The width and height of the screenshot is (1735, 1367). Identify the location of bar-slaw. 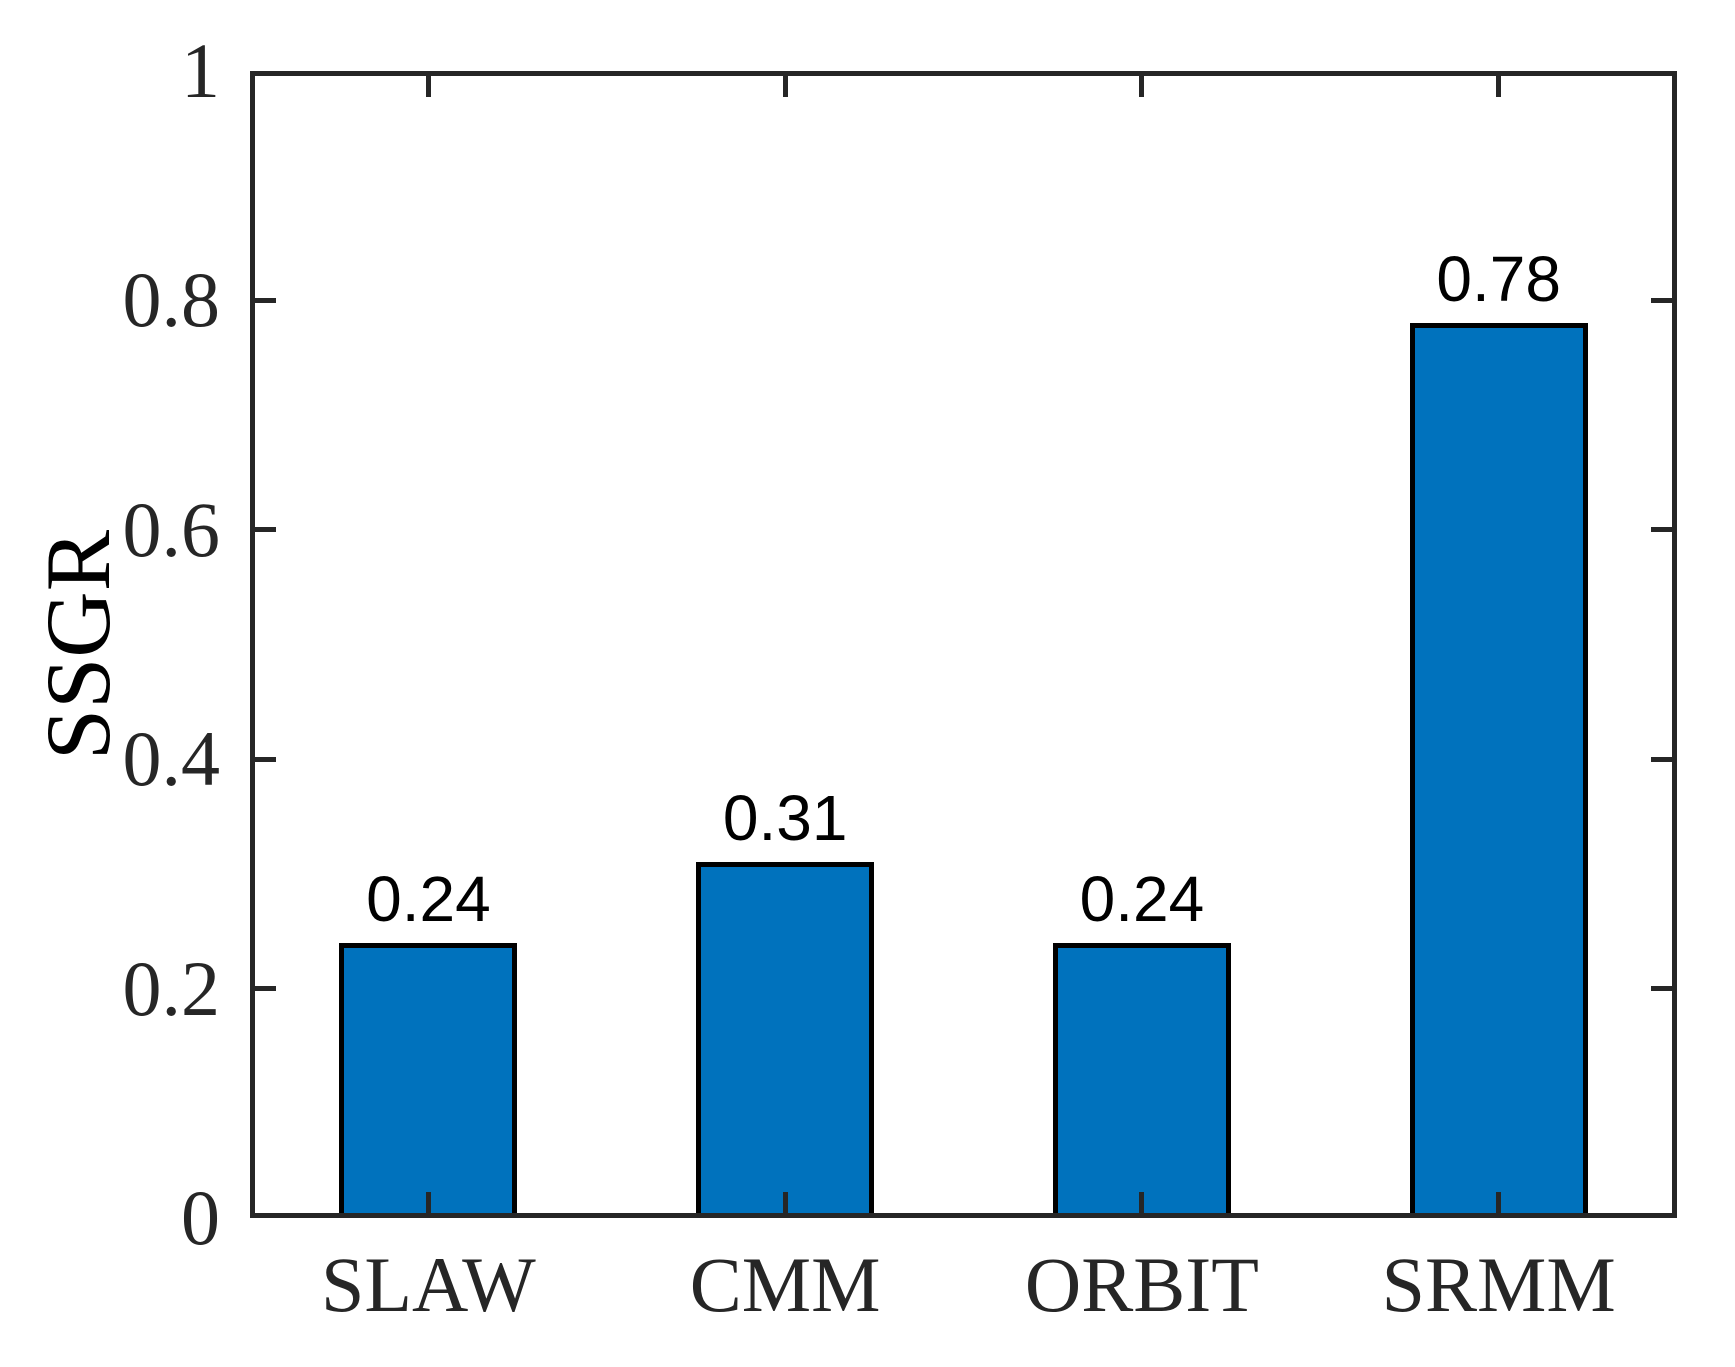
(428, 1080).